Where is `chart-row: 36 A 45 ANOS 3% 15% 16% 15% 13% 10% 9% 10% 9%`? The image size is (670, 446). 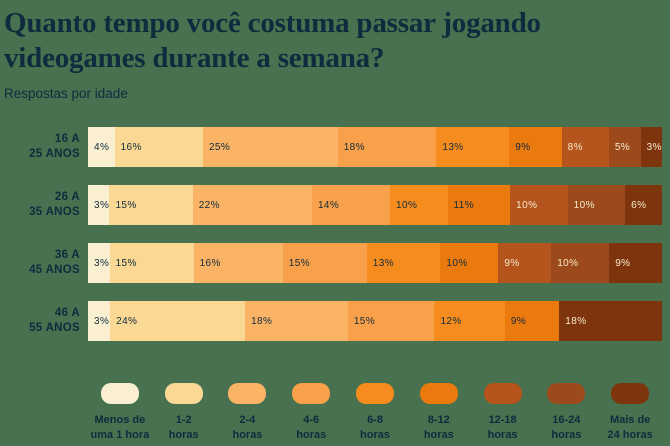 chart-row: 36 A 45 ANOS 3% 15% 16% 15% 13% 10% 9% 10% 9% is located at coordinates (333, 263).